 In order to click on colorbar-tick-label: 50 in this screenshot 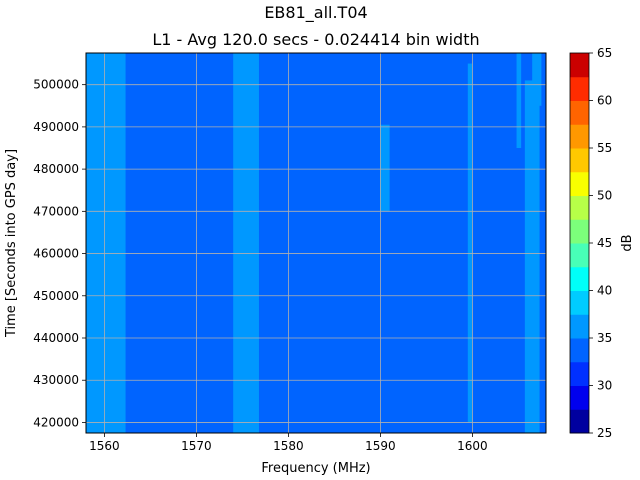, I will do `click(604, 196)`.